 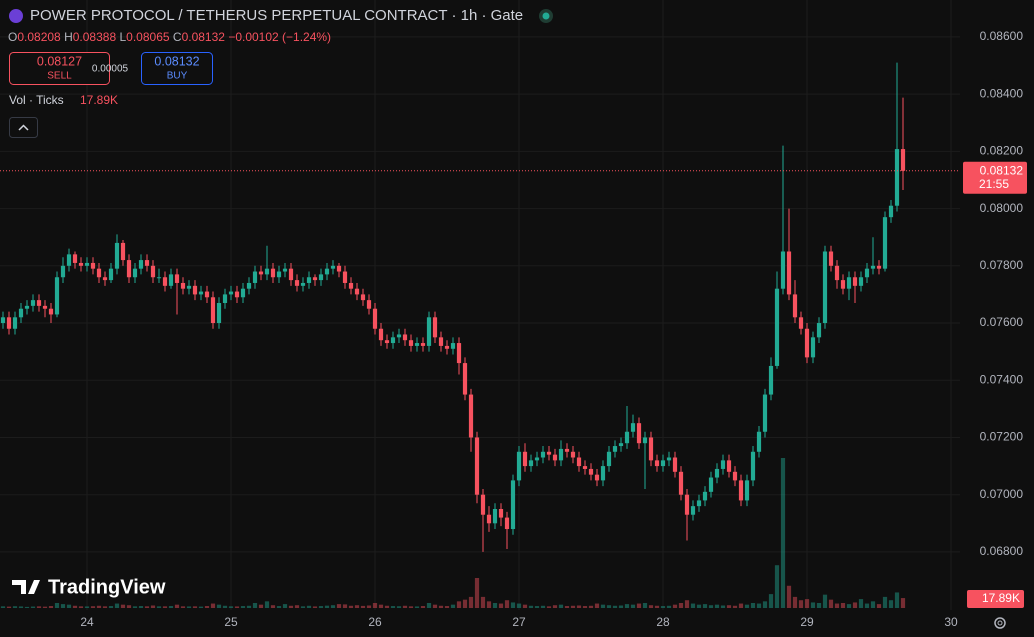 I want to click on buy-button: 0.08132 BUY, so click(x=177, y=68).